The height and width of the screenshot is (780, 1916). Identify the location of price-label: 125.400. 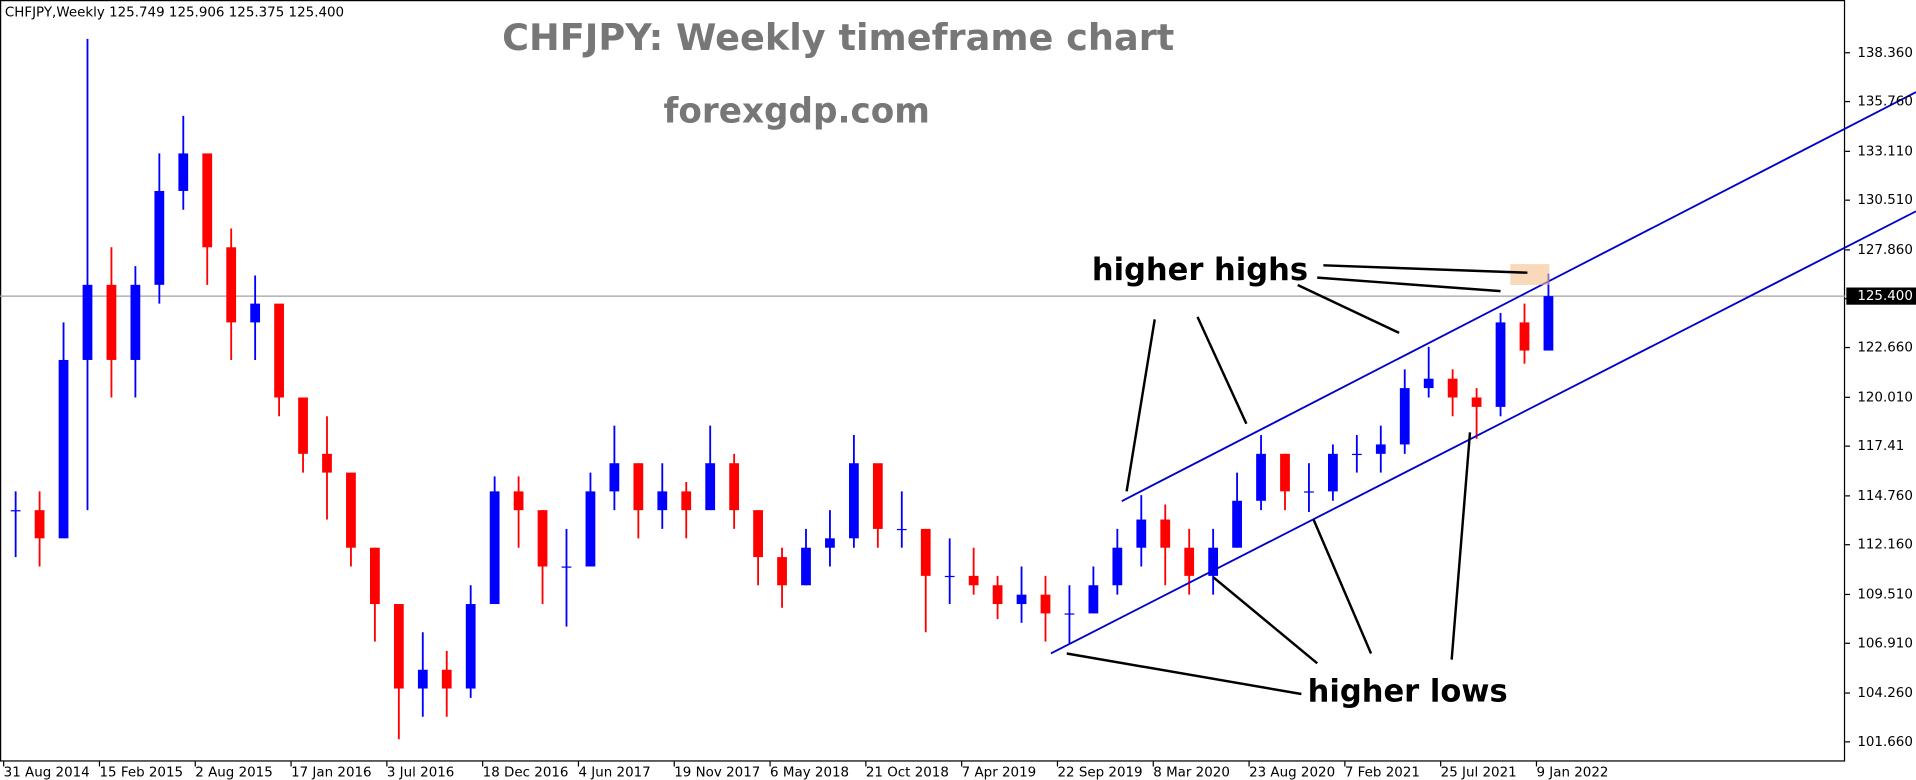
(1885, 296).